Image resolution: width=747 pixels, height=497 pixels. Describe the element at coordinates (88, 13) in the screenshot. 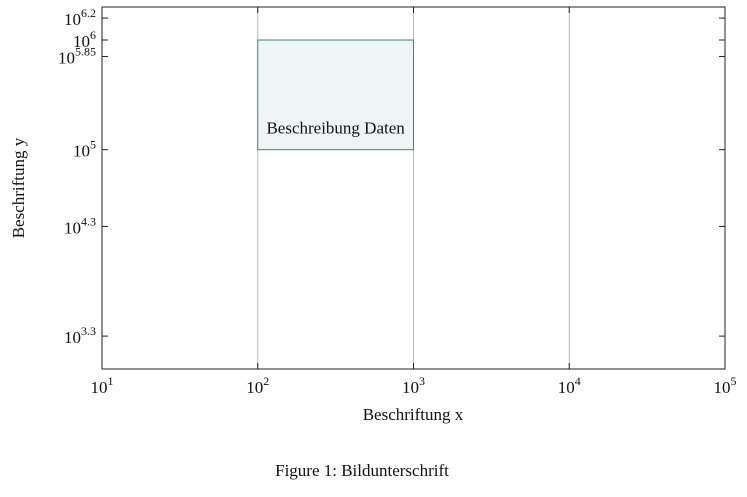

I see `tick-exponent: 6.2` at that location.